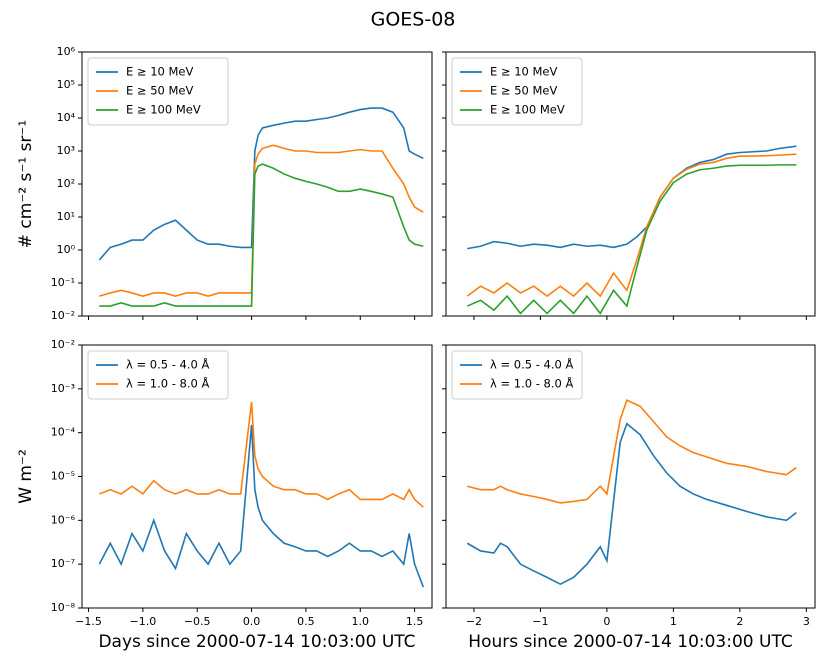 Image resolution: width=830 pixels, height=664 pixels. Describe the element at coordinates (26, 476) in the screenshot. I see `y-axis-label: W m⁻²` at that location.